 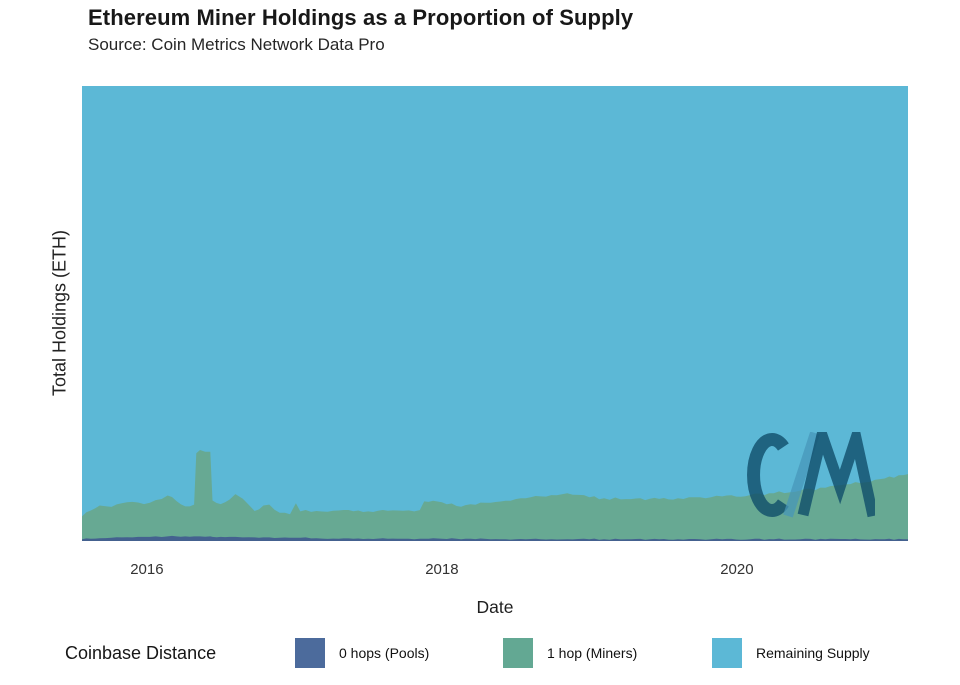 What do you see at coordinates (59, 313) in the screenshot?
I see `y-axis-label: Total Holdings (ETH)` at bounding box center [59, 313].